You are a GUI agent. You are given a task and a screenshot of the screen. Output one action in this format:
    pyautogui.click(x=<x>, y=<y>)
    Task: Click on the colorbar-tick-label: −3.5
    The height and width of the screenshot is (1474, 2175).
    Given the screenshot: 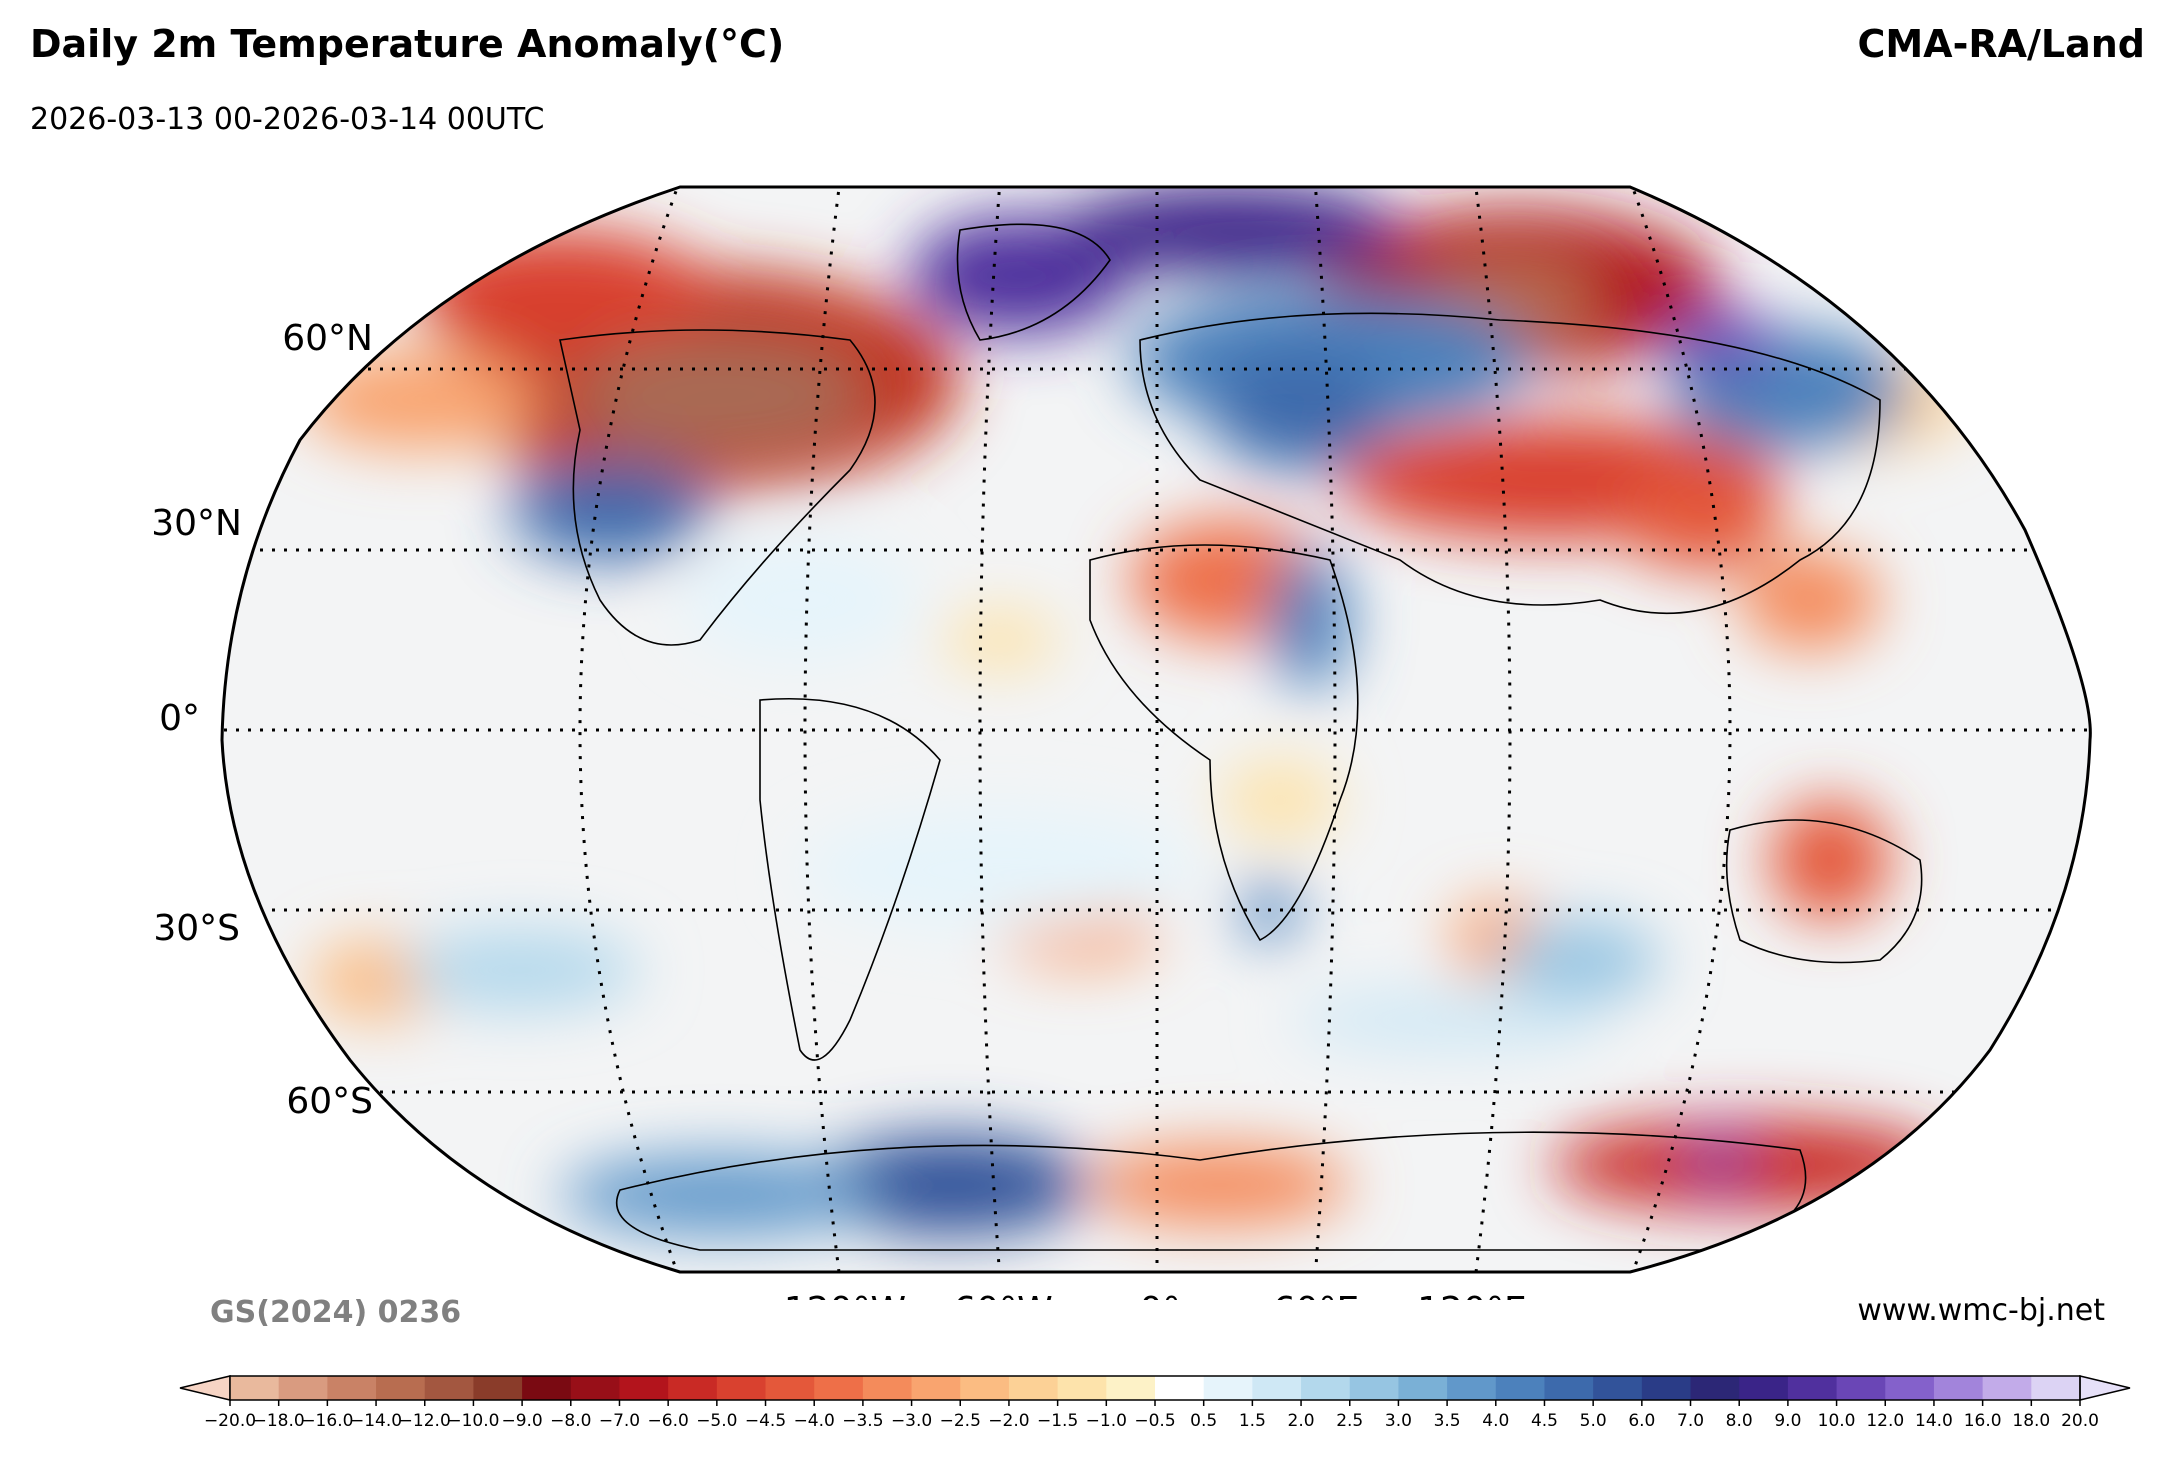 What is the action you would take?
    pyautogui.click(x=862, y=1421)
    